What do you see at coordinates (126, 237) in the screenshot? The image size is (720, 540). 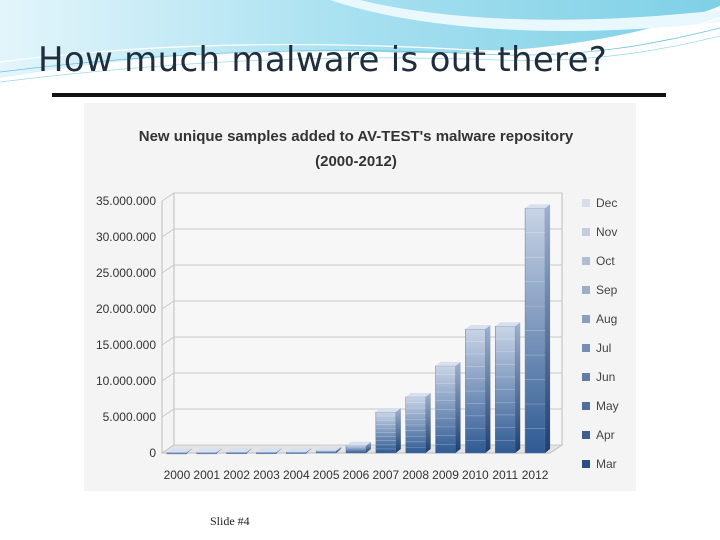 I see `y-tick-label: 30.000.000` at bounding box center [126, 237].